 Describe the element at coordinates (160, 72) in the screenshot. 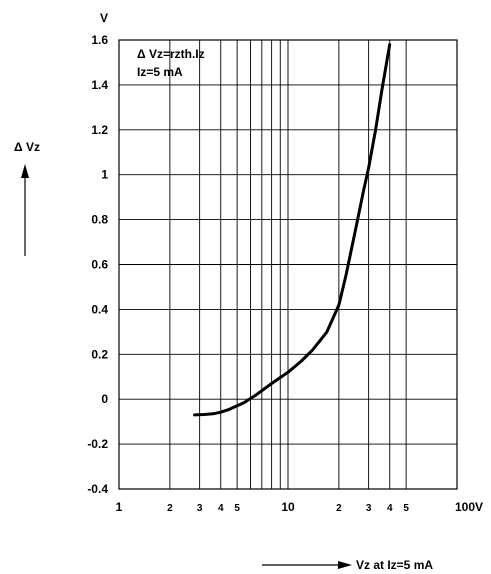

I see `annotation-line-2: Iz=5 mA` at that location.